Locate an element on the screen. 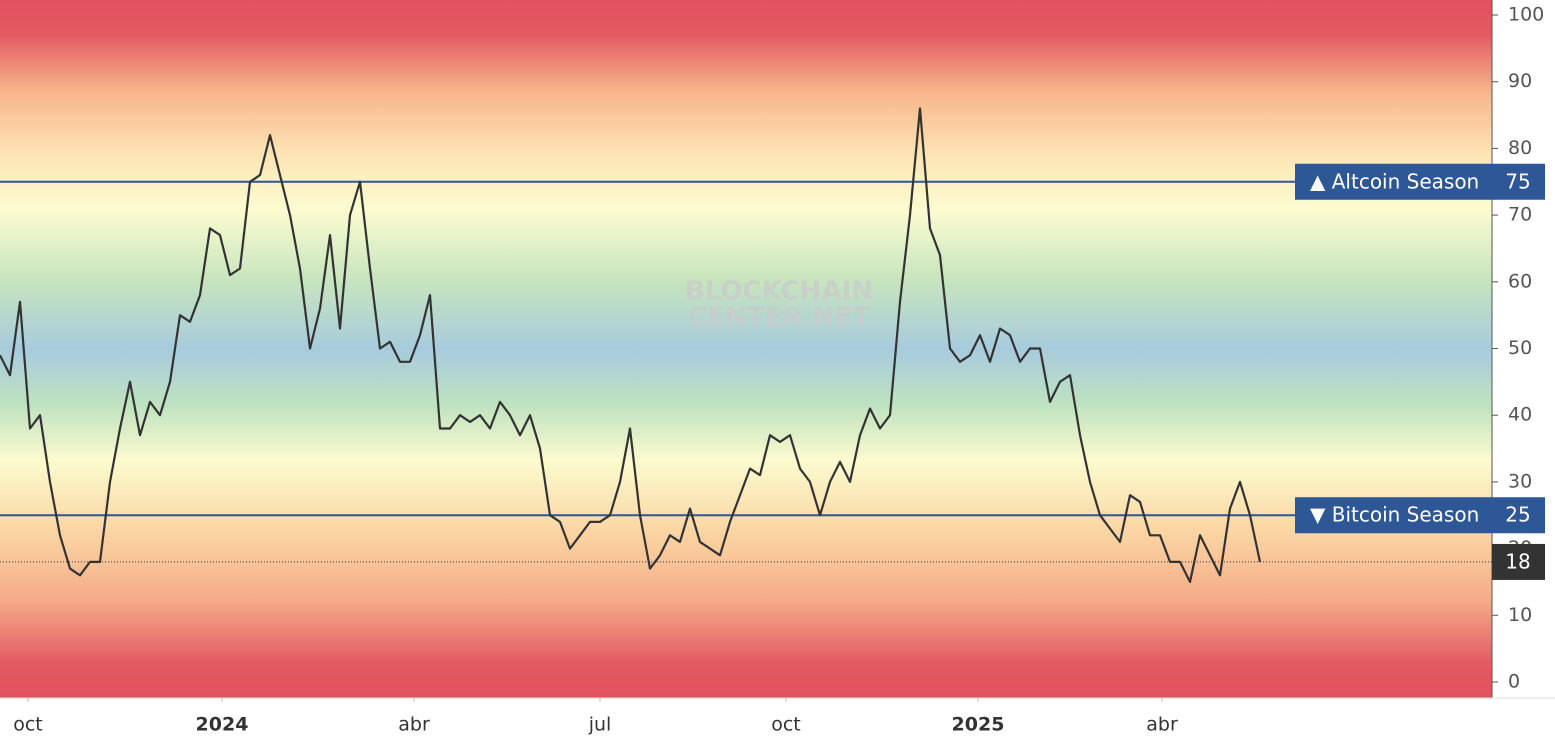 Image resolution: width=1555 pixels, height=741 pixels. last-value-label: 18 is located at coordinates (1517, 561).